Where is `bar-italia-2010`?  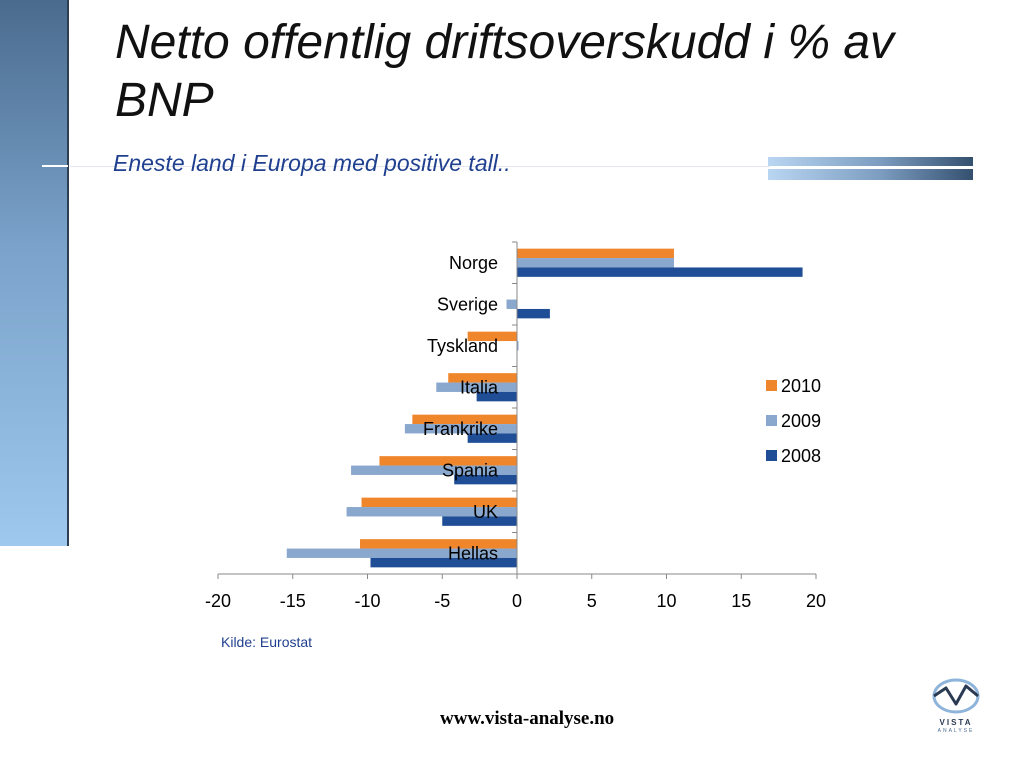
bar-italia-2010 is located at coordinates (482, 378).